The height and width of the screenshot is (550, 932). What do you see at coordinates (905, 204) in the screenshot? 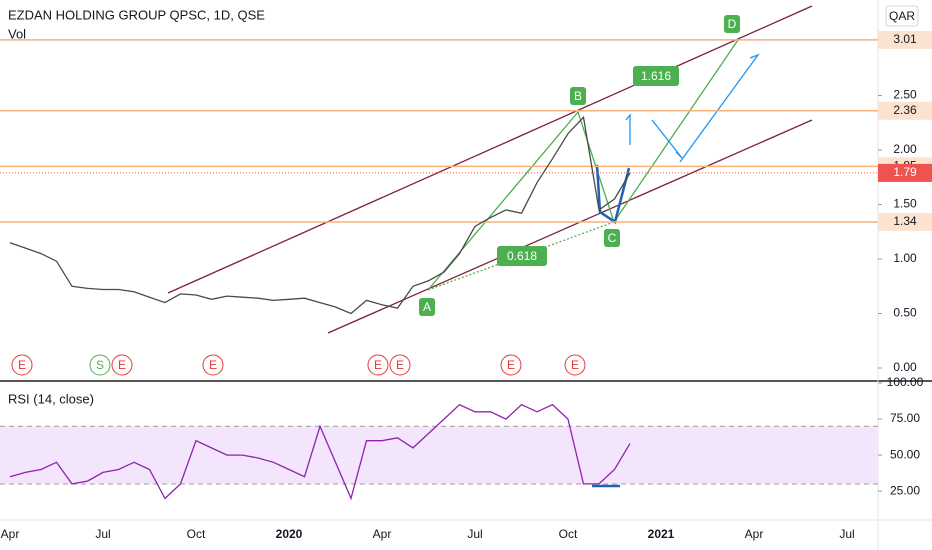
I see `y-tick-label: 1.50` at bounding box center [905, 204].